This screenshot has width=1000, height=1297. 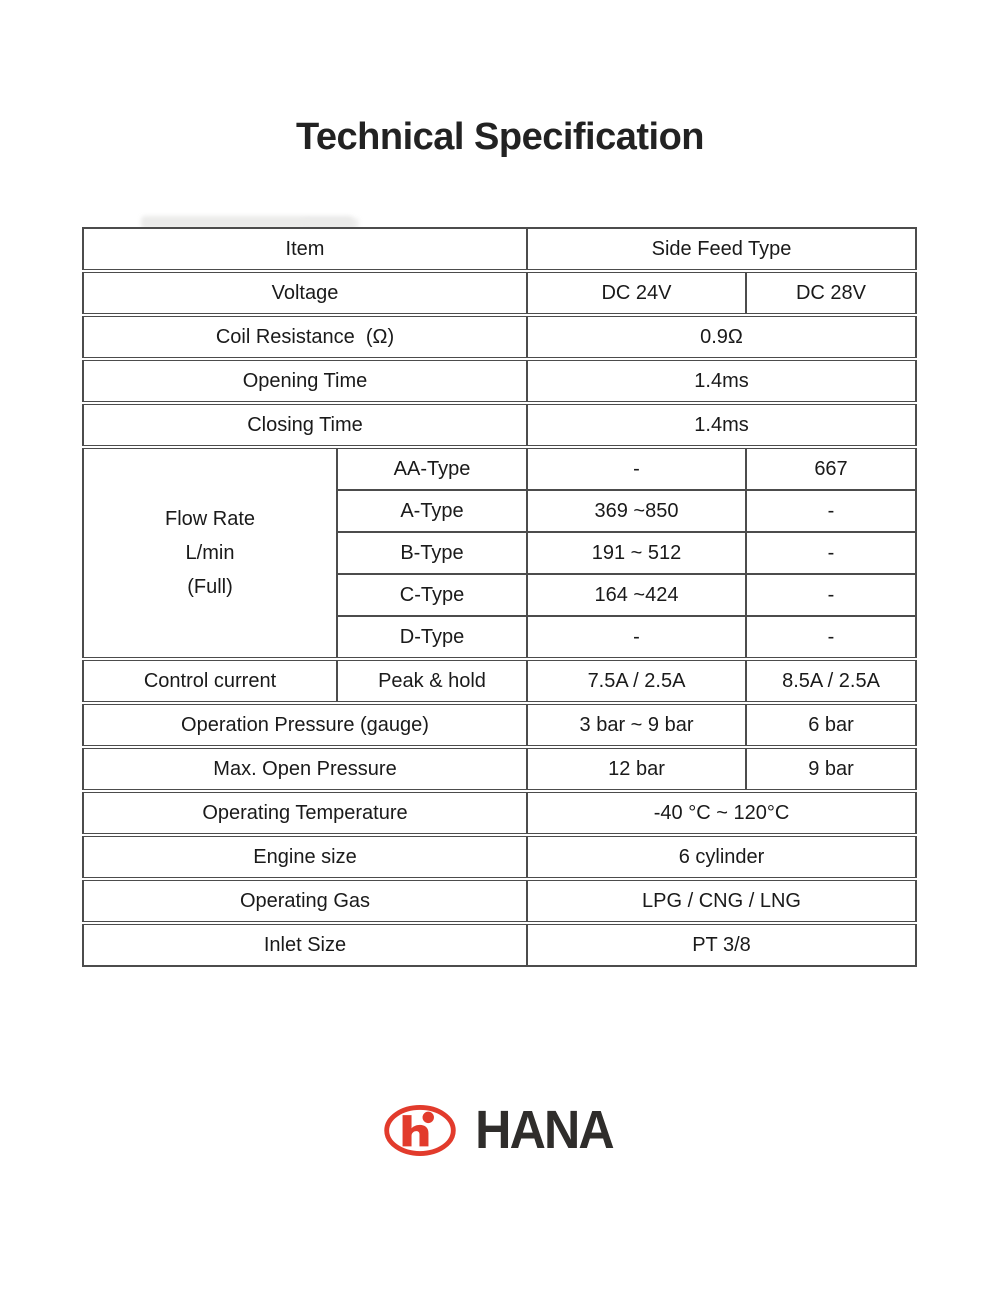 What do you see at coordinates (636, 553) in the screenshot?
I see `flow-b-dc24: 191 ~ 512` at bounding box center [636, 553].